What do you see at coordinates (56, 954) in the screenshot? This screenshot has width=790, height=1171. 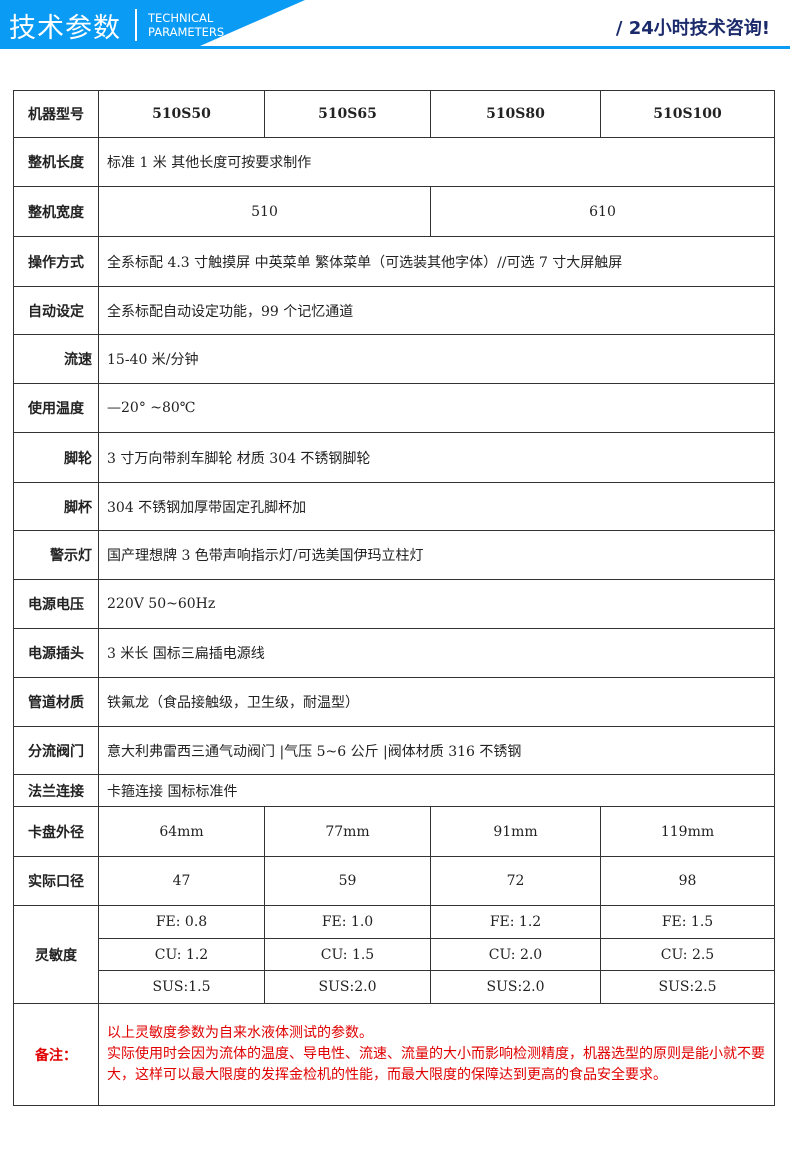 I see `row-label: 灵敏度` at bounding box center [56, 954].